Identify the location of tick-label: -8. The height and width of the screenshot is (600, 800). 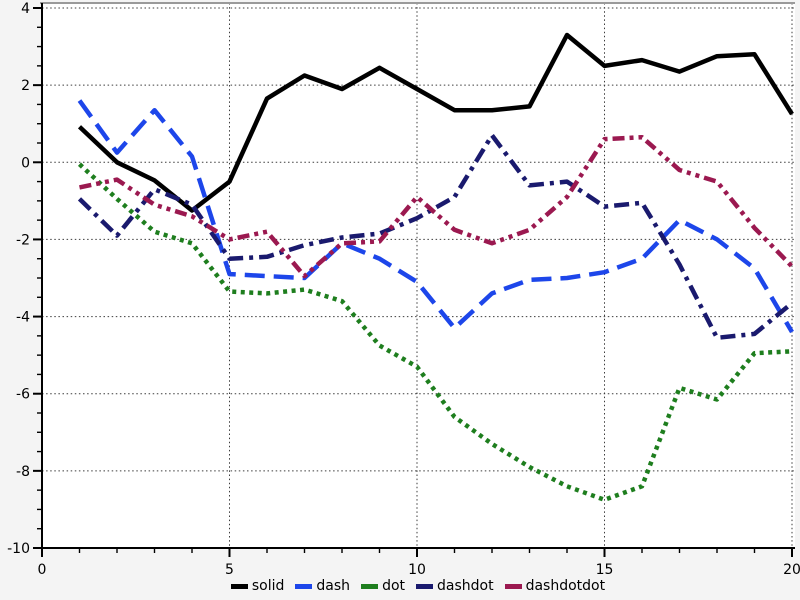
(23, 472).